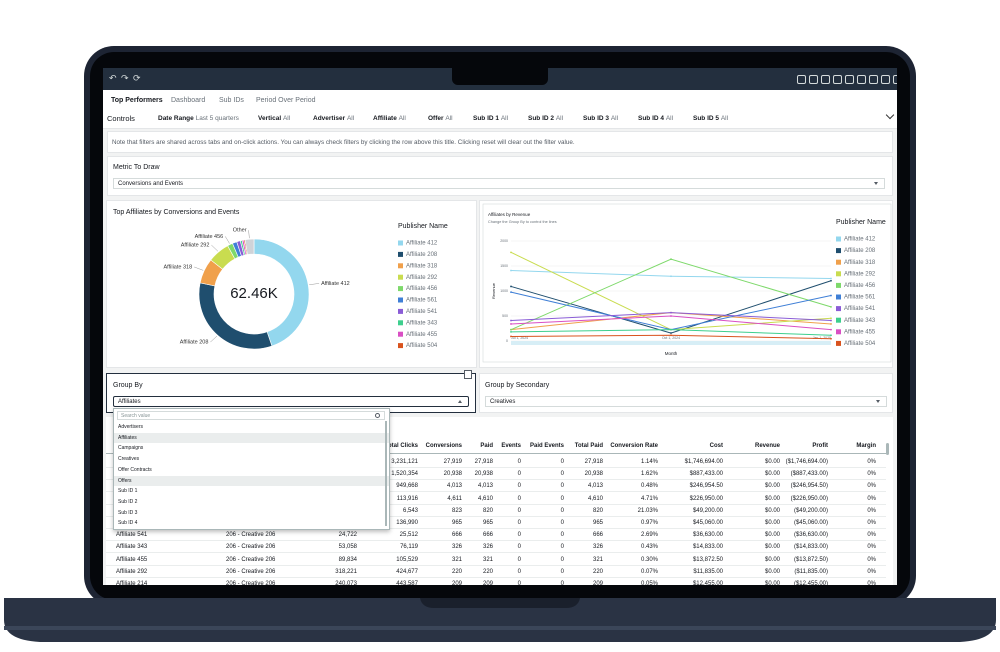  Describe the element at coordinates (251, 523) in the screenshot. I see `dropdown-option: Sub ID 4` at that location.